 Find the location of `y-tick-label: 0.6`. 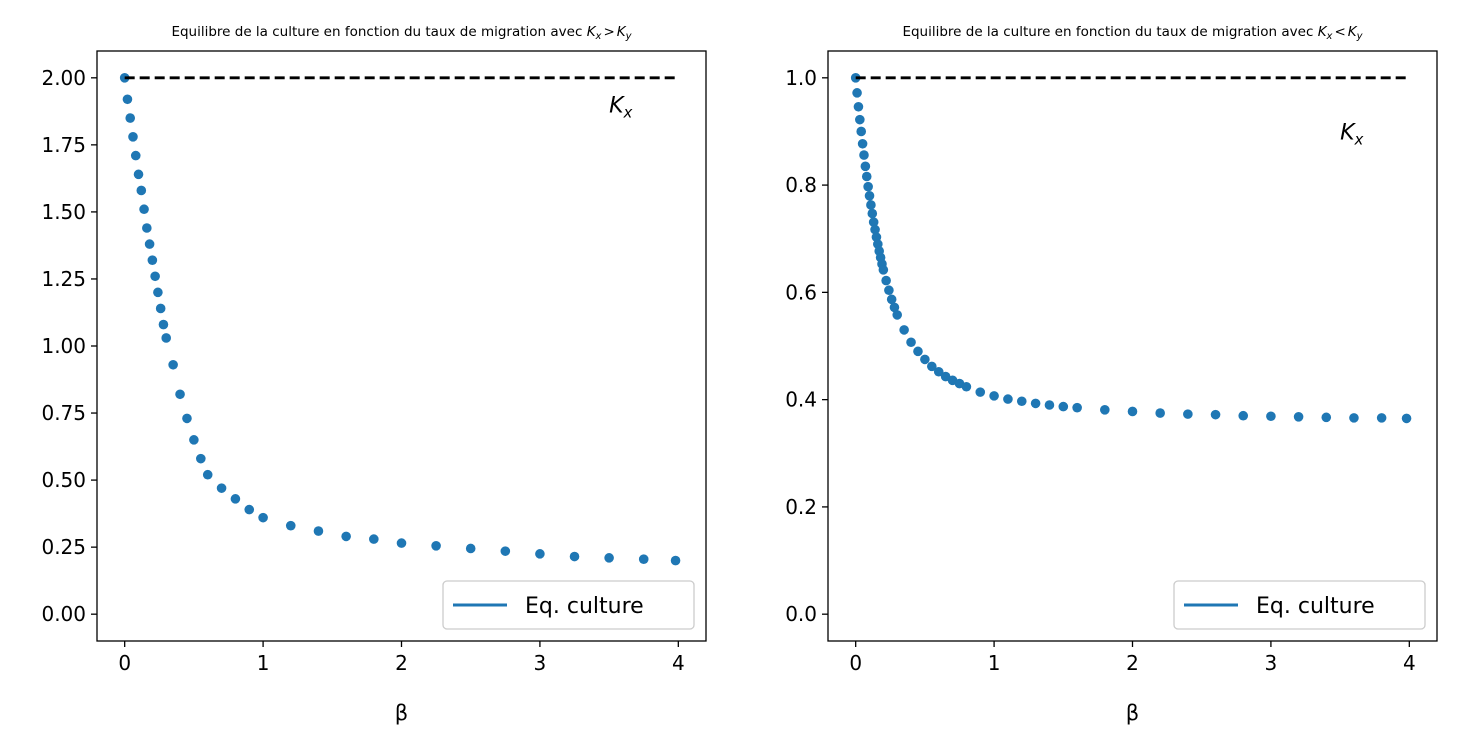

y-tick-label: 0.6 is located at coordinates (801, 292).